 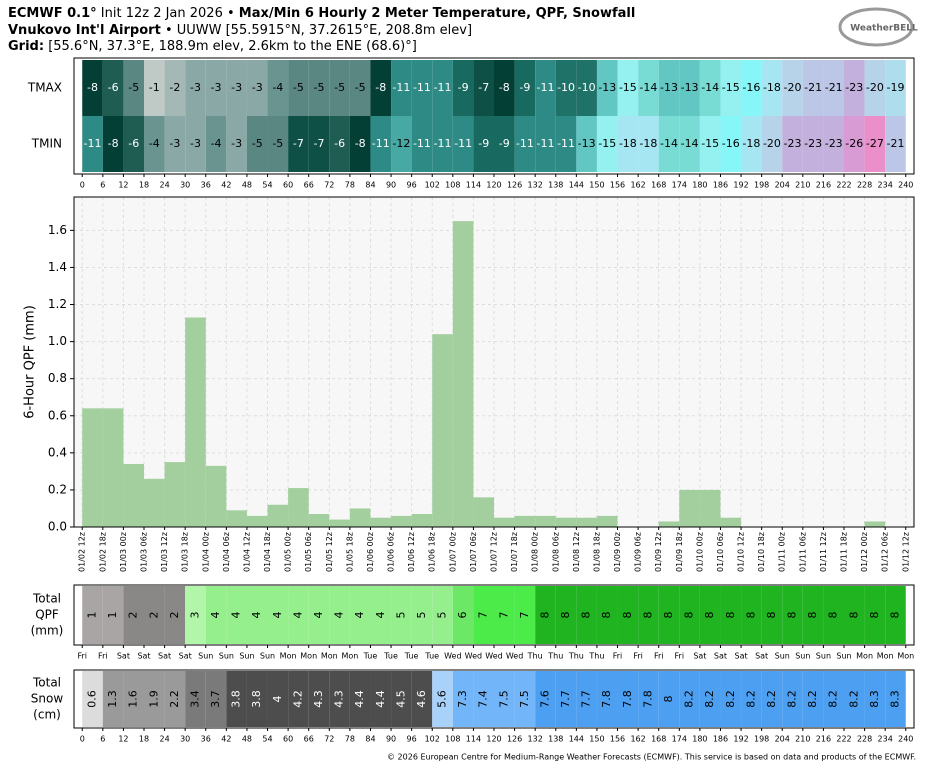 What do you see at coordinates (853, 615) in the screenshot?
I see `cell-label: 8` at bounding box center [853, 615].